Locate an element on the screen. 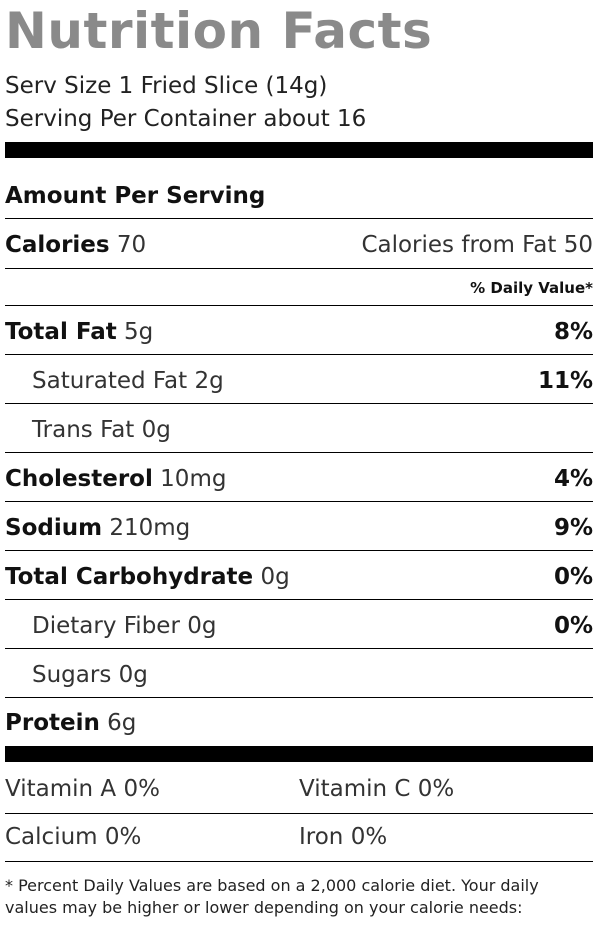  nutrient-text: Sodium 210mg is located at coordinates (97, 528).